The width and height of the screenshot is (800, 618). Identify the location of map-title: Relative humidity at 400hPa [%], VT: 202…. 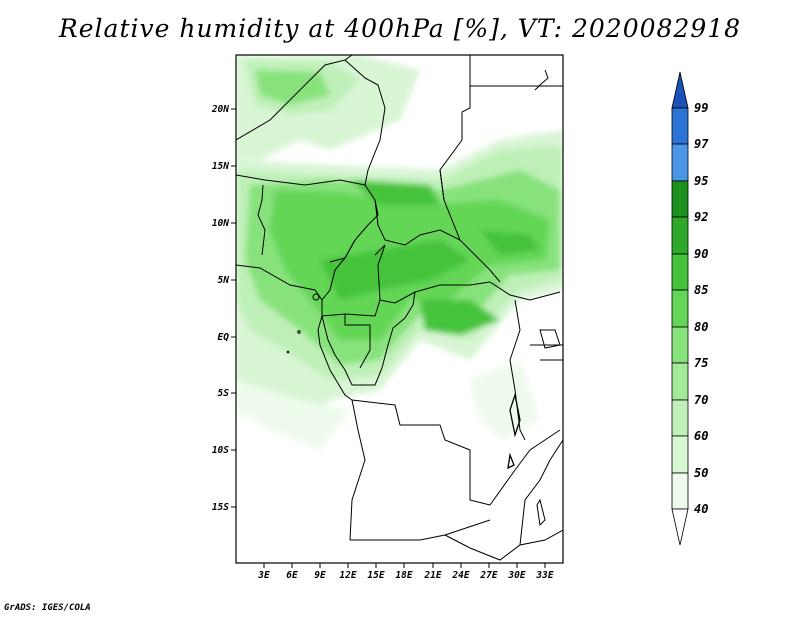
(400, 28).